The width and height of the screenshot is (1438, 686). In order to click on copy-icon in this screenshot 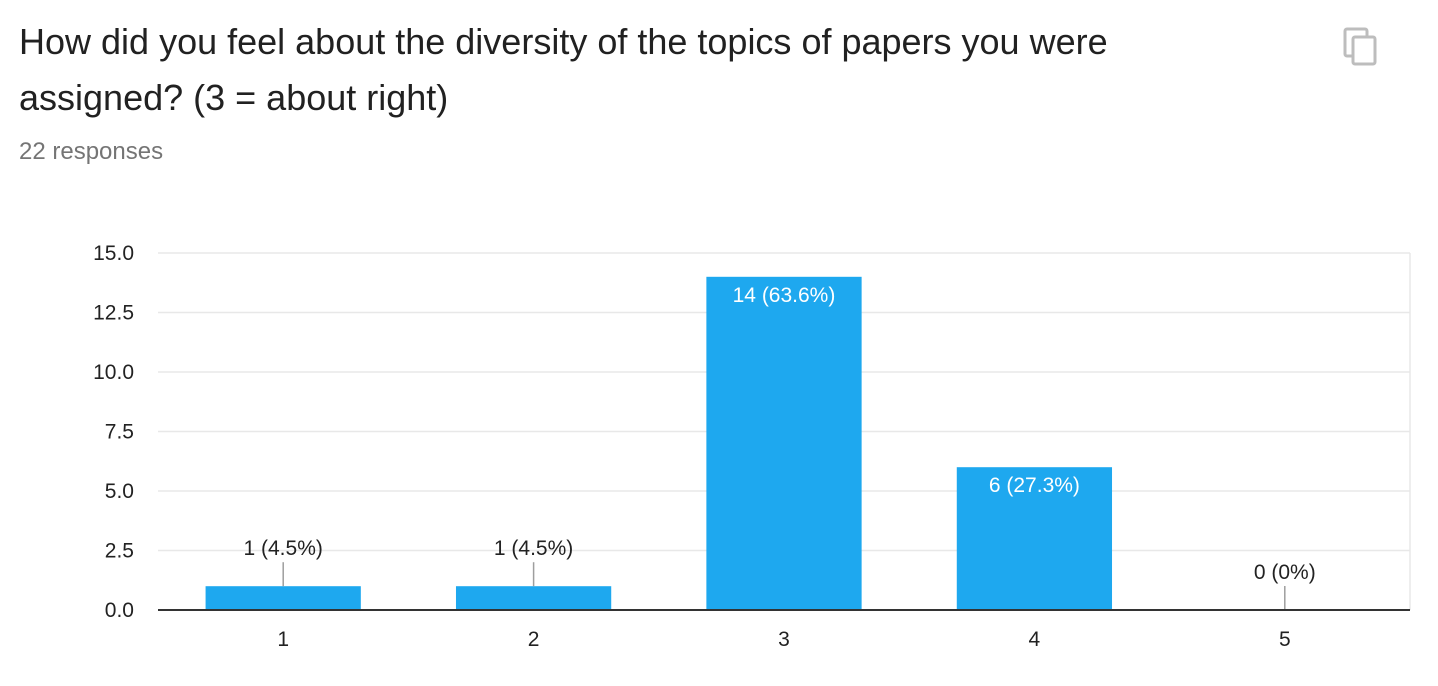, I will do `click(1360, 46)`.